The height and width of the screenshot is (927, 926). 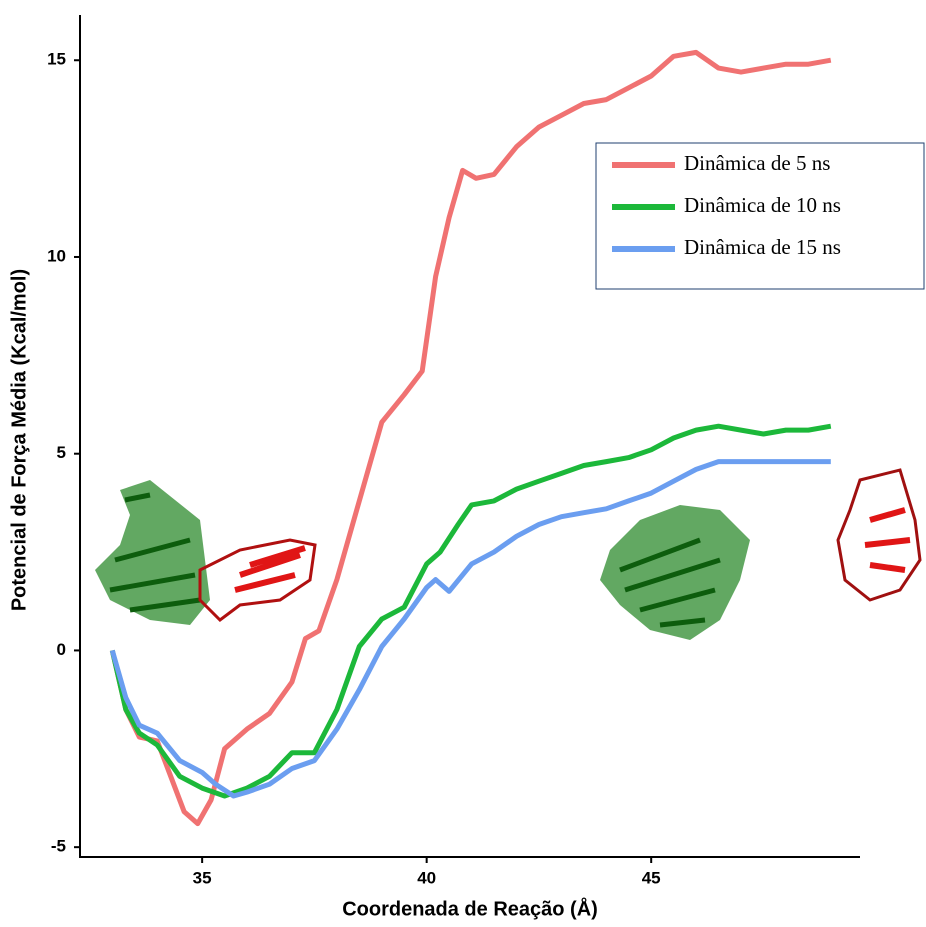 I want to click on protein-left, so click(x=206, y=552).